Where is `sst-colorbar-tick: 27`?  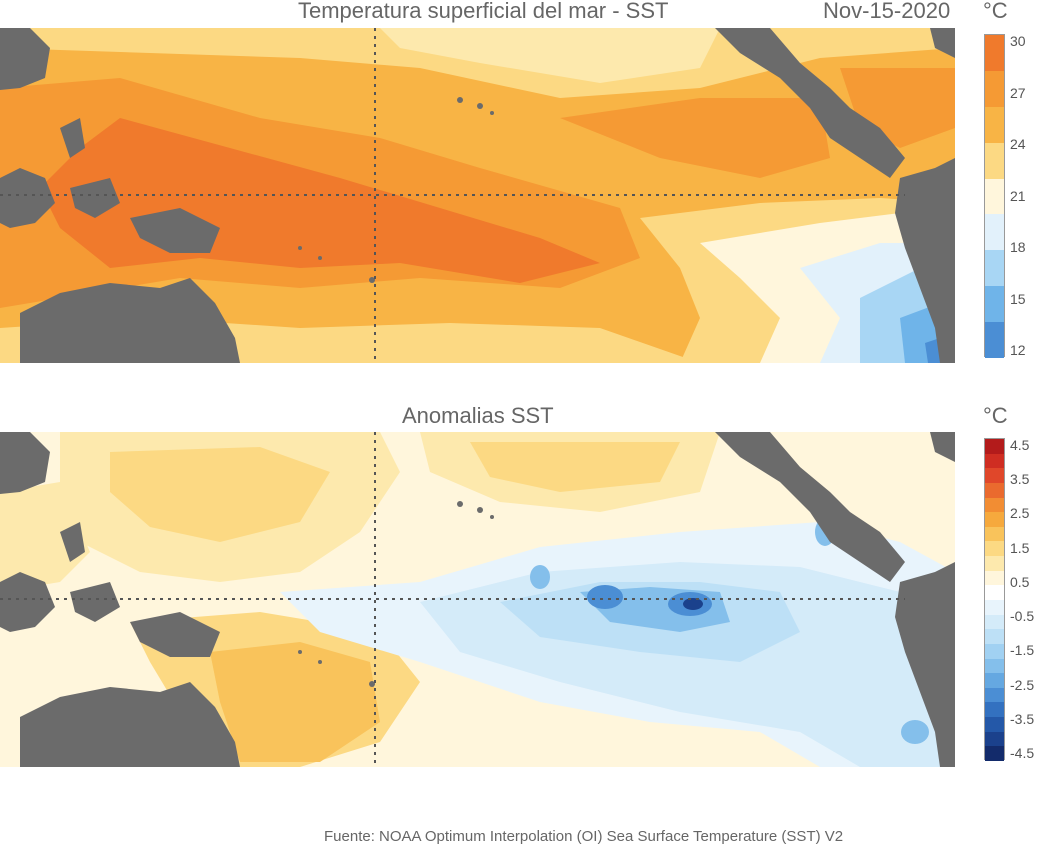 sst-colorbar-tick: 27 is located at coordinates (1018, 92).